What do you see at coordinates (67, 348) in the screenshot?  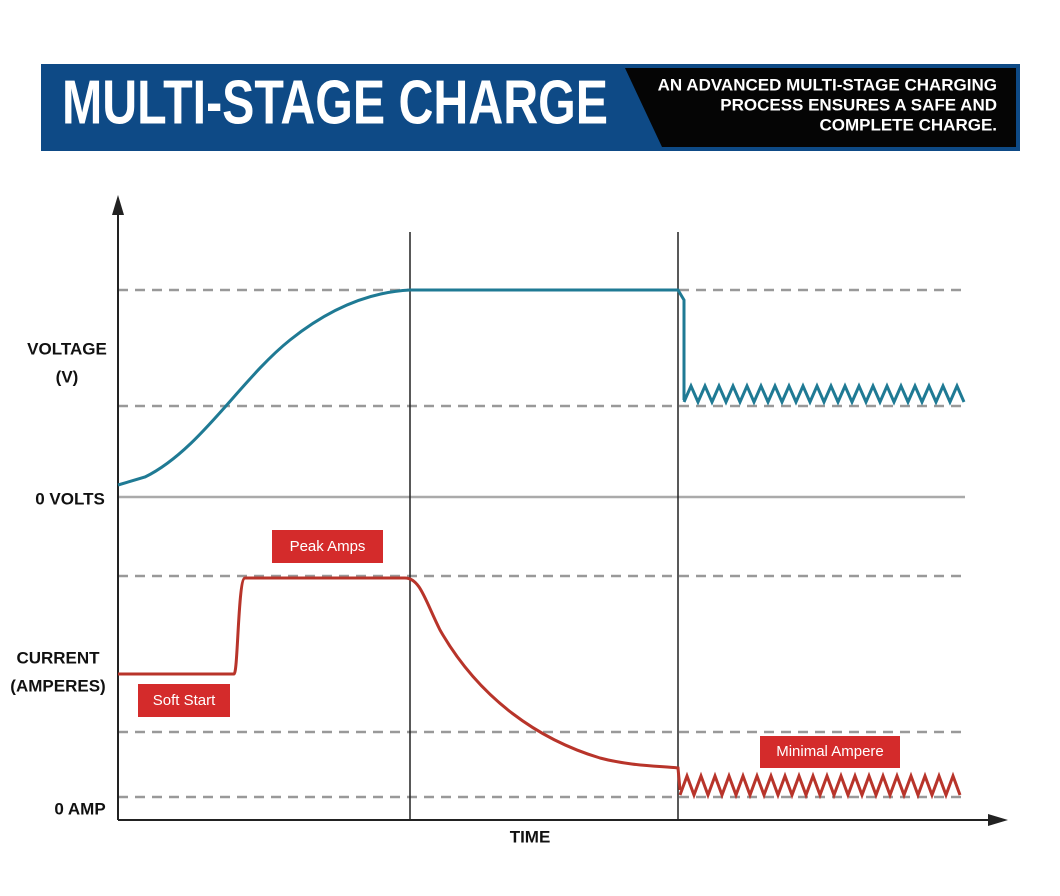 I see `voltage-label: VOLTAGE` at bounding box center [67, 348].